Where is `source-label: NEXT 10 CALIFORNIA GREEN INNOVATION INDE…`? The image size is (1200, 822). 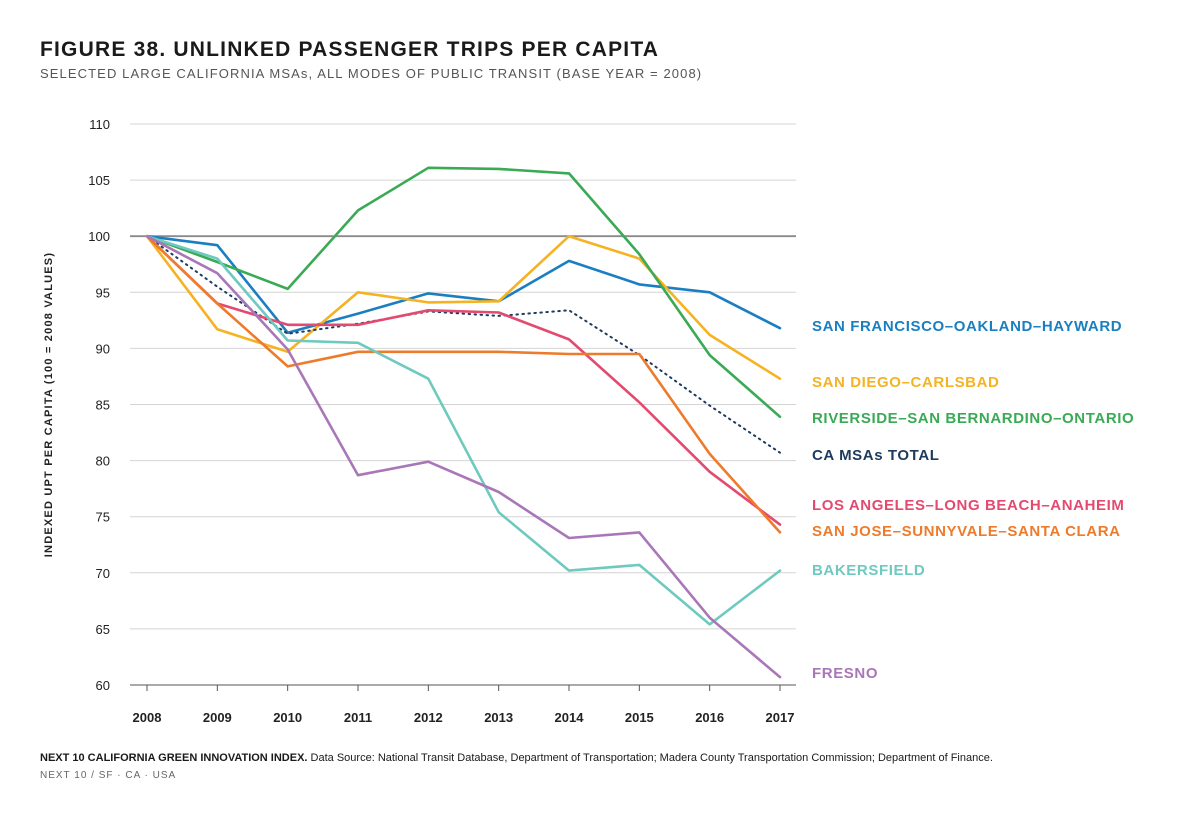 source-label: NEXT 10 CALIFORNIA GREEN INNOVATION INDE… is located at coordinates (174, 758).